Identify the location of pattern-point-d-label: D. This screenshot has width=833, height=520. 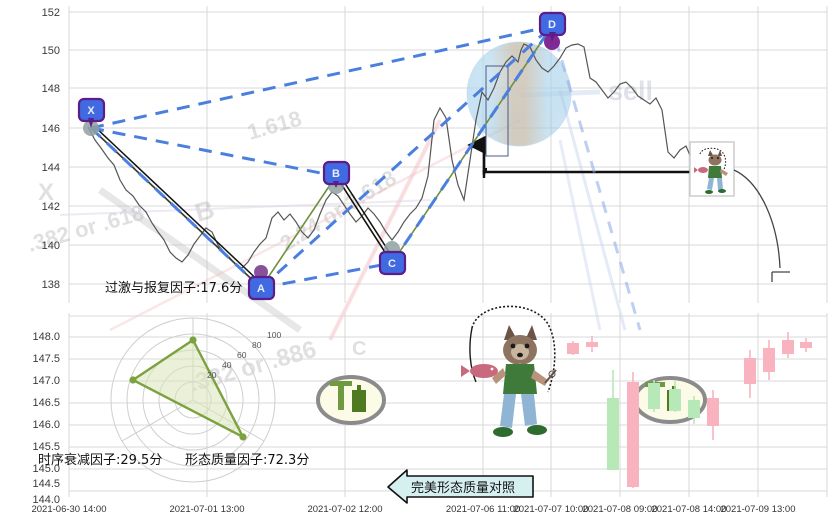
(552, 25).